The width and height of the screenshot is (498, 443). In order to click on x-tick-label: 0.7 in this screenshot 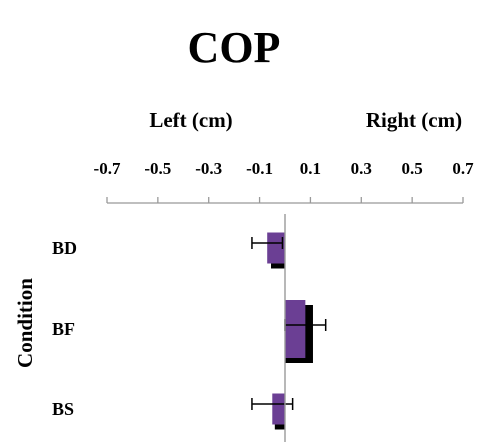, I will do `click(463, 168)`.